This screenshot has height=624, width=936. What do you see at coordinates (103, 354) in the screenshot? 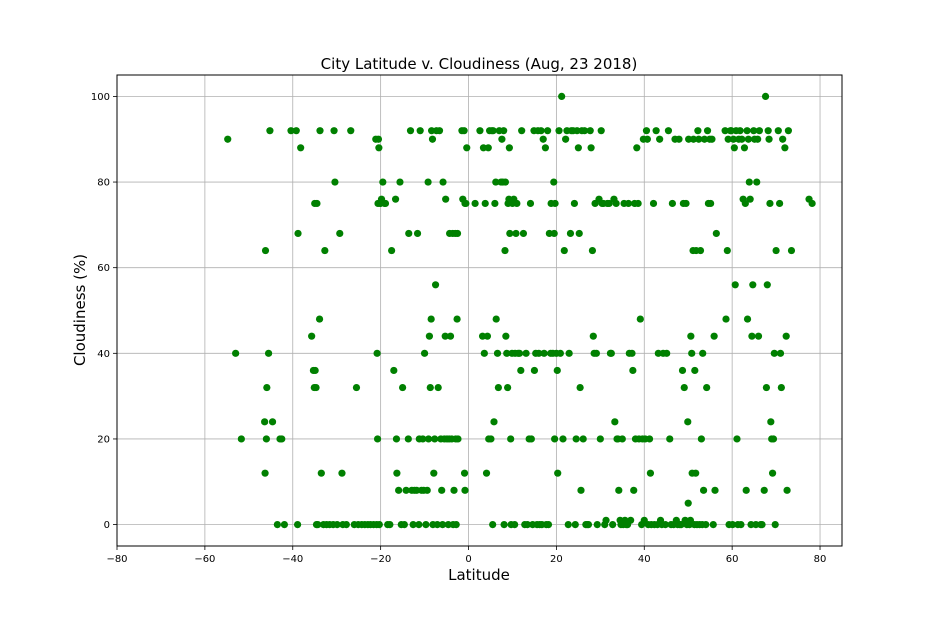
I see `y-tick-label: 40` at bounding box center [103, 354].